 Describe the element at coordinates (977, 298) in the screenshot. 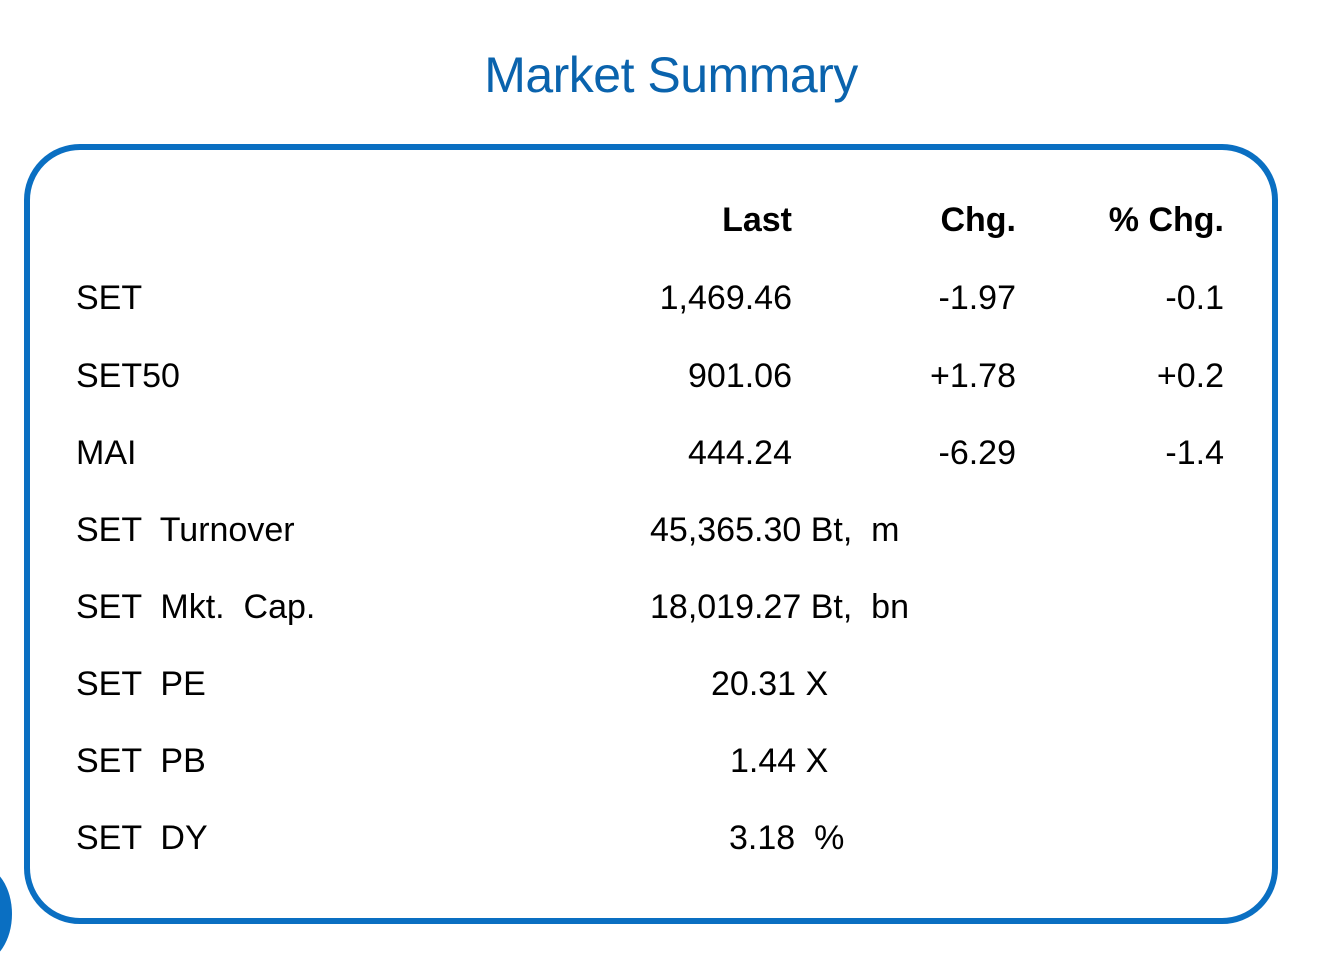

I see `row-chg-set: -1.97` at that location.